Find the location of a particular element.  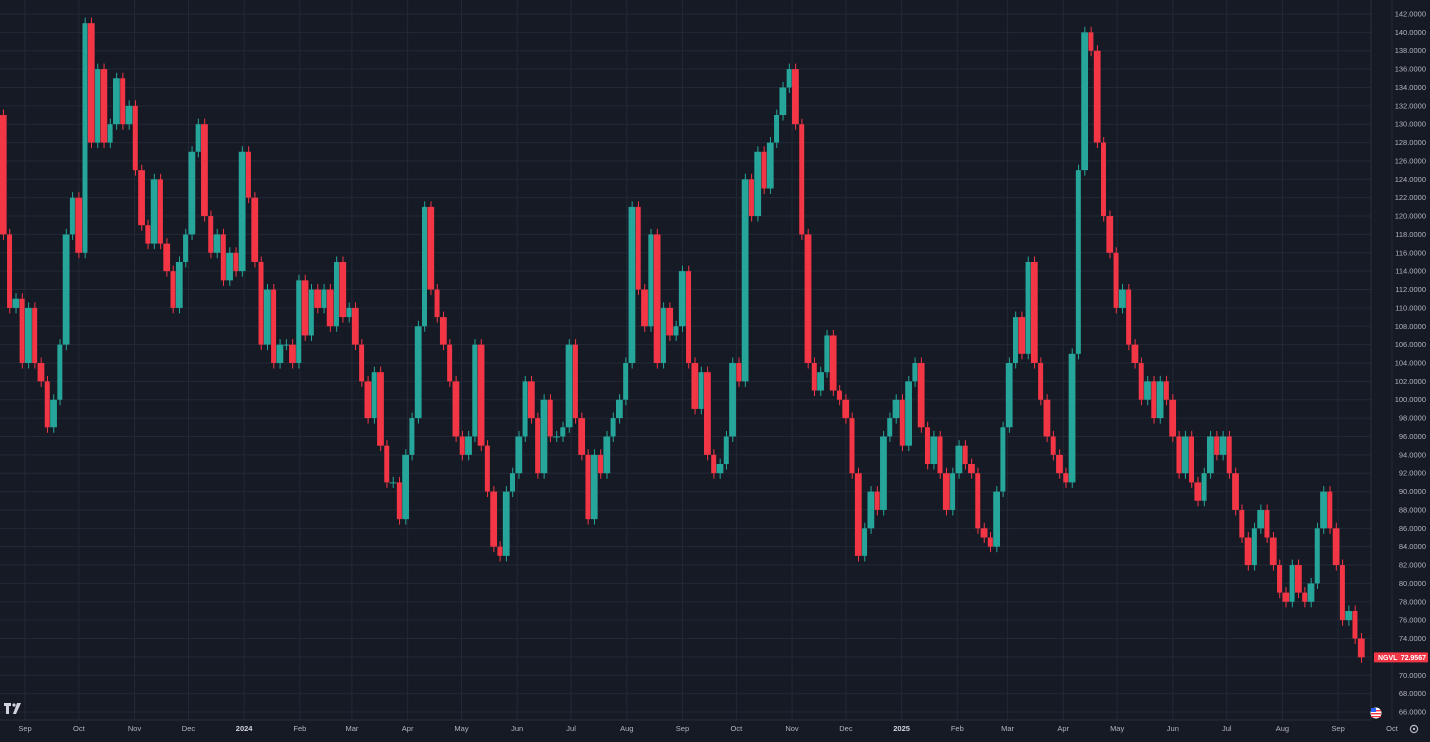

y-tick-label: 114.0000 is located at coordinates (1410, 271).